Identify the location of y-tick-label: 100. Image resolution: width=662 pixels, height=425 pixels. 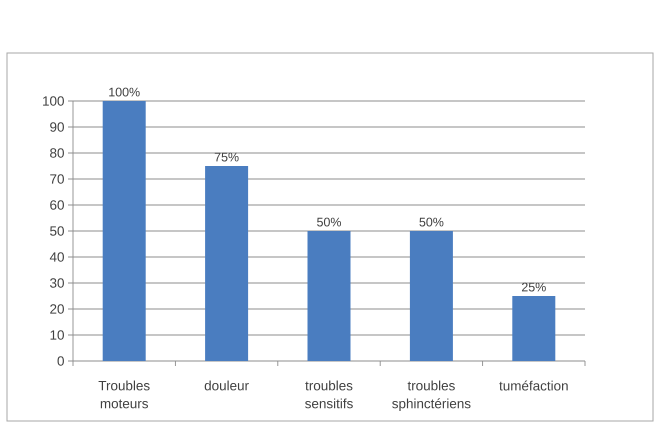
(53, 101).